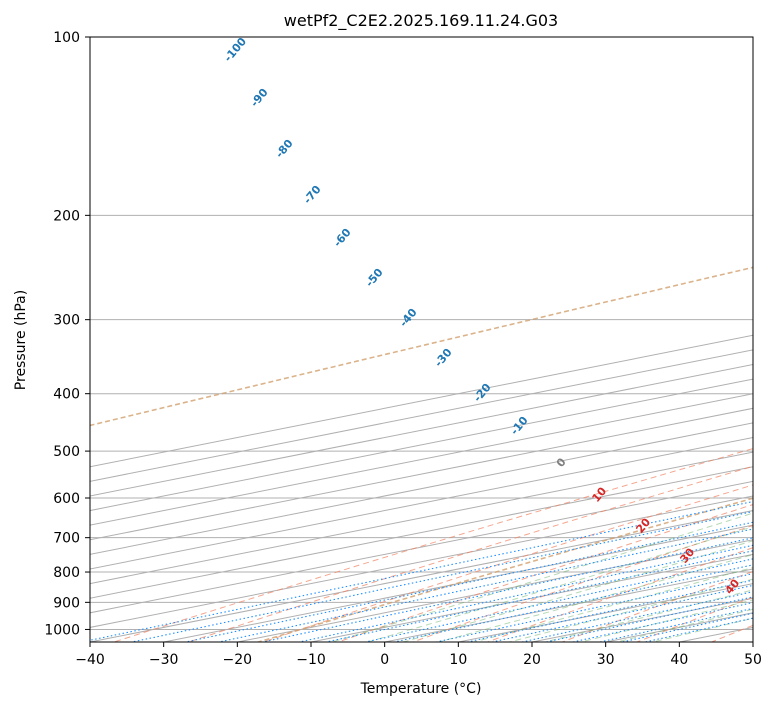 This screenshot has width=775, height=708. What do you see at coordinates (679, 660) in the screenshot?
I see `x-tick-label: 40` at bounding box center [679, 660].